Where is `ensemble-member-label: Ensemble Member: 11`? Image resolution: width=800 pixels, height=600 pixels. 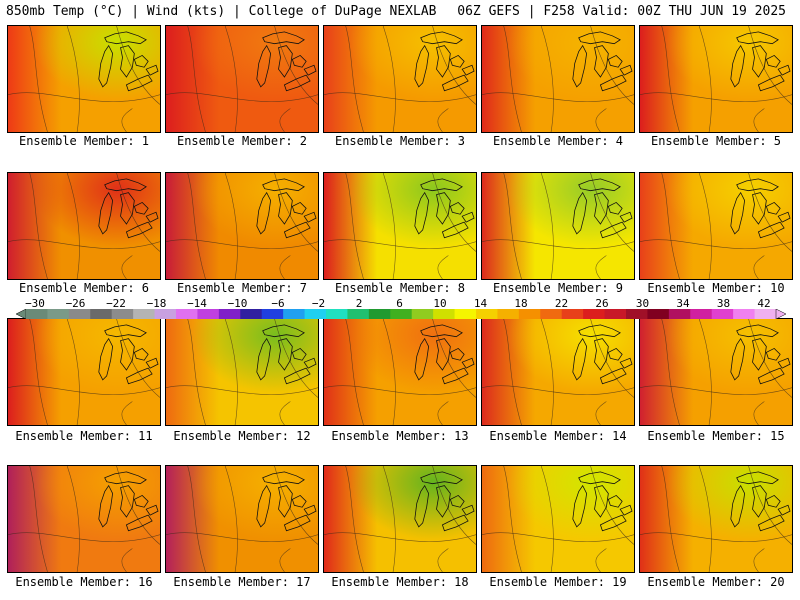 ensemble-member-label: Ensemble Member: 11 is located at coordinates (84, 436).